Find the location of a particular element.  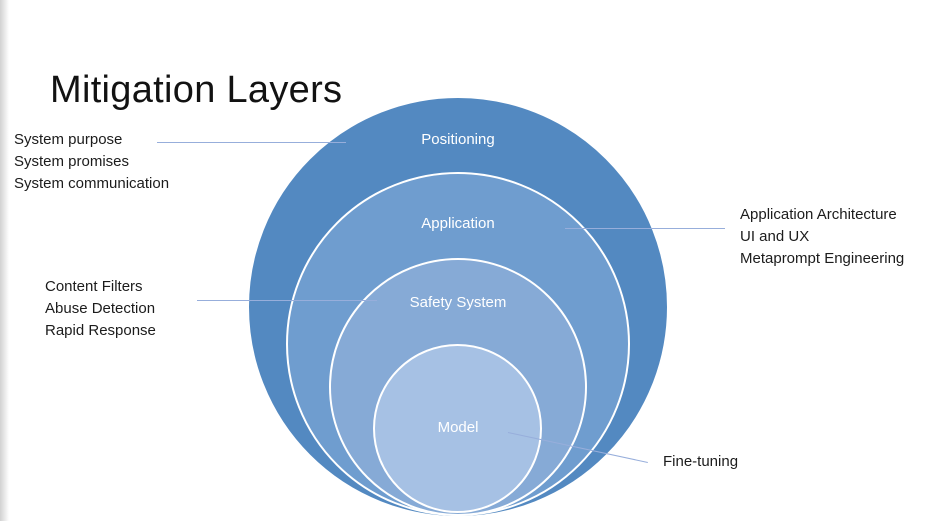

annotation-line: System purpose is located at coordinates (68, 139).